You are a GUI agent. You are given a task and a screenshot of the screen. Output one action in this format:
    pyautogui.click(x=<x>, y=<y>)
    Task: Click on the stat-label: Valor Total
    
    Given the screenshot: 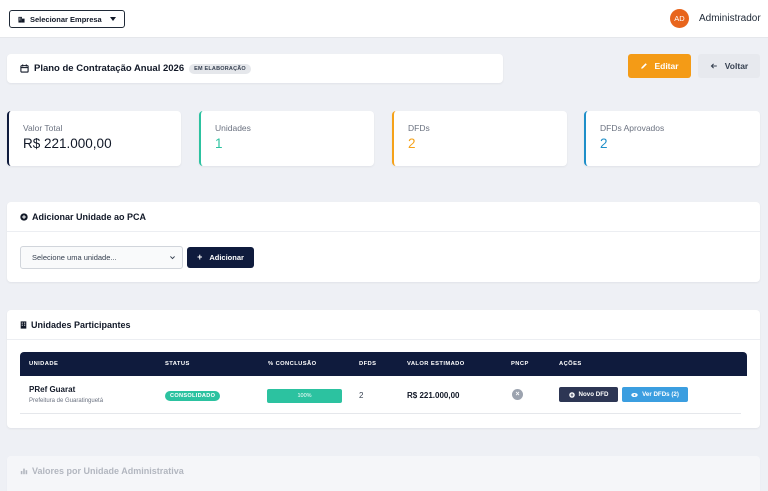 What is the action you would take?
    pyautogui.click(x=43, y=128)
    